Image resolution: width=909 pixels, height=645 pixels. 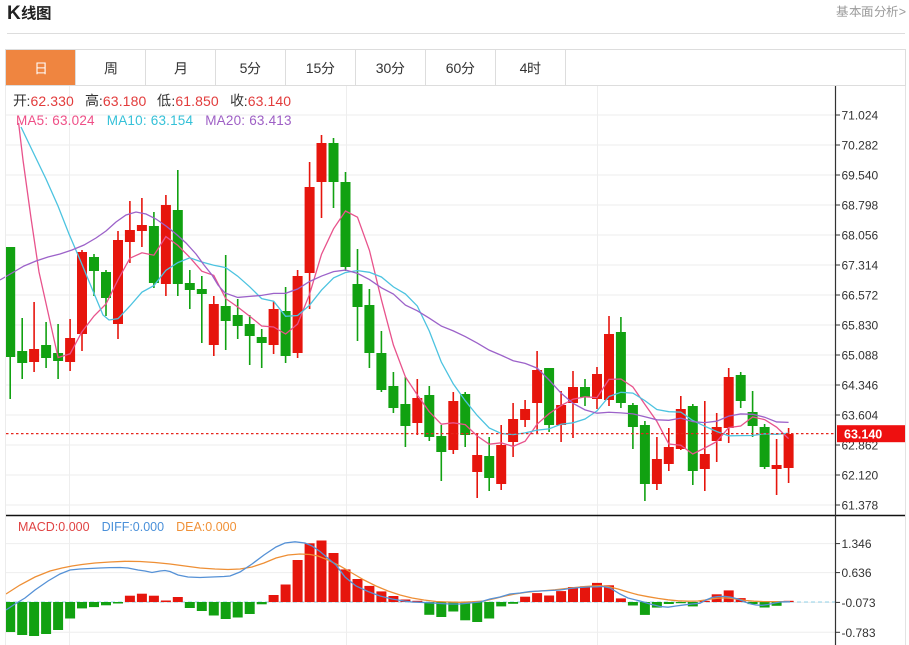 What do you see at coordinates (860, 236) in the screenshot?
I see `svg-text: 68.056` at bounding box center [860, 236].